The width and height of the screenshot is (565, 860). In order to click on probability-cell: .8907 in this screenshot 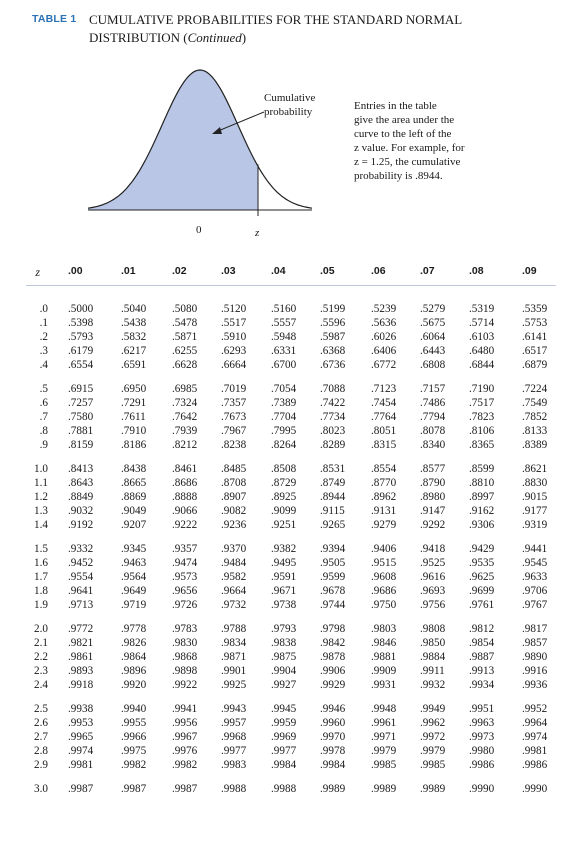, I will do `click(234, 497)`.